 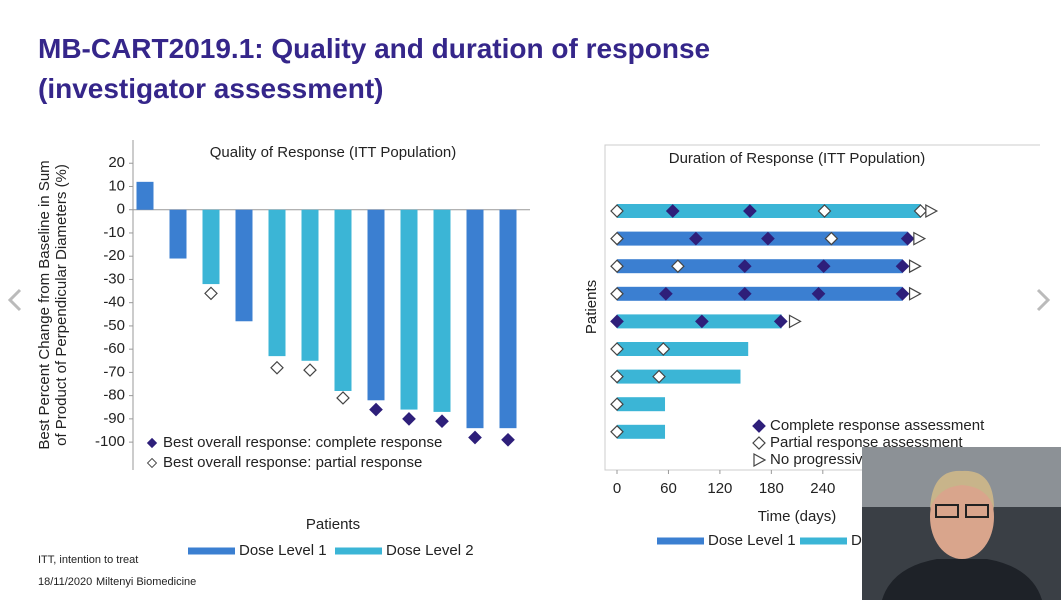 What do you see at coordinates (822, 488) in the screenshot?
I see `x-tick-label: 240` at bounding box center [822, 488].